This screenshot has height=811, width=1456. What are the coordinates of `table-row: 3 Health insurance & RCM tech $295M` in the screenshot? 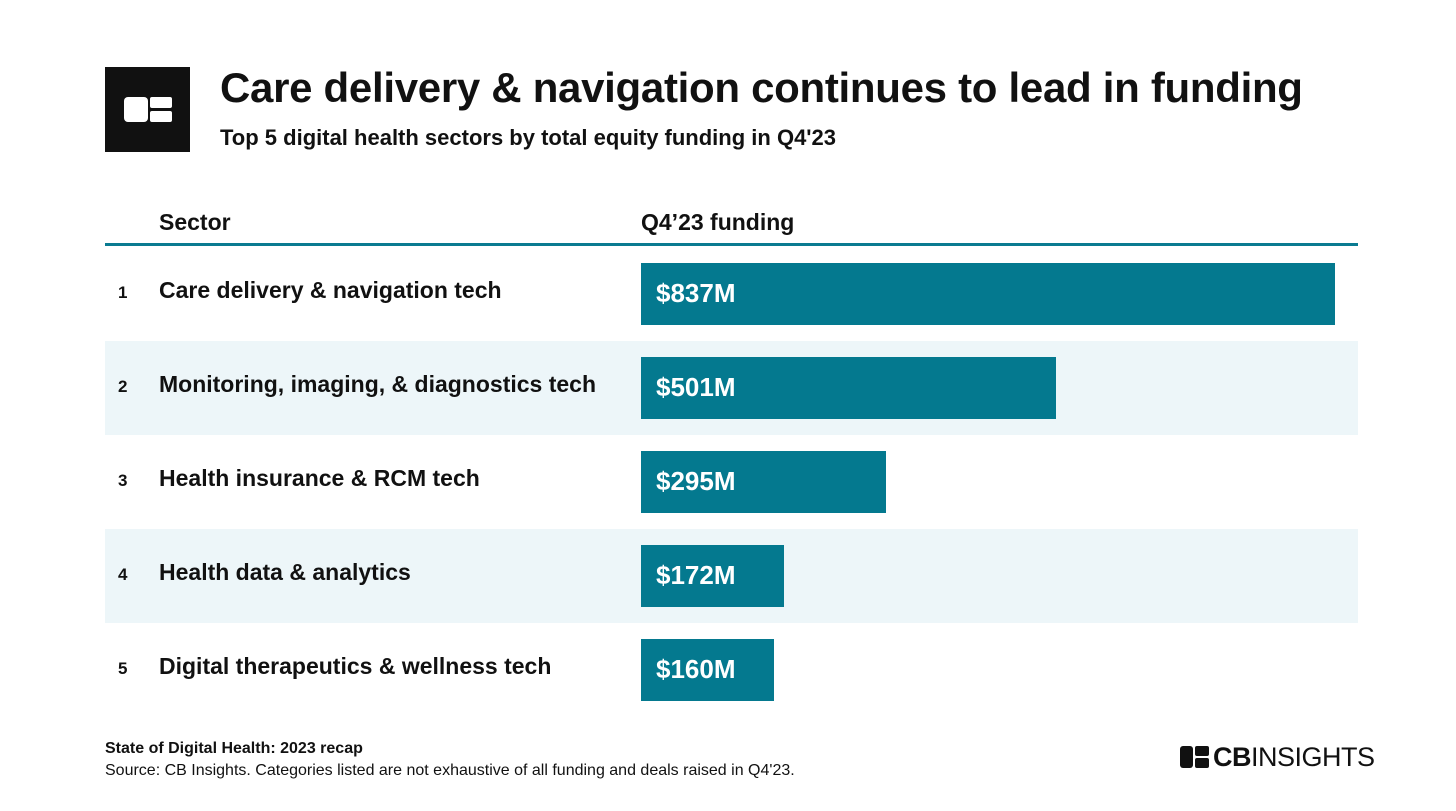 It's located at (731, 482).